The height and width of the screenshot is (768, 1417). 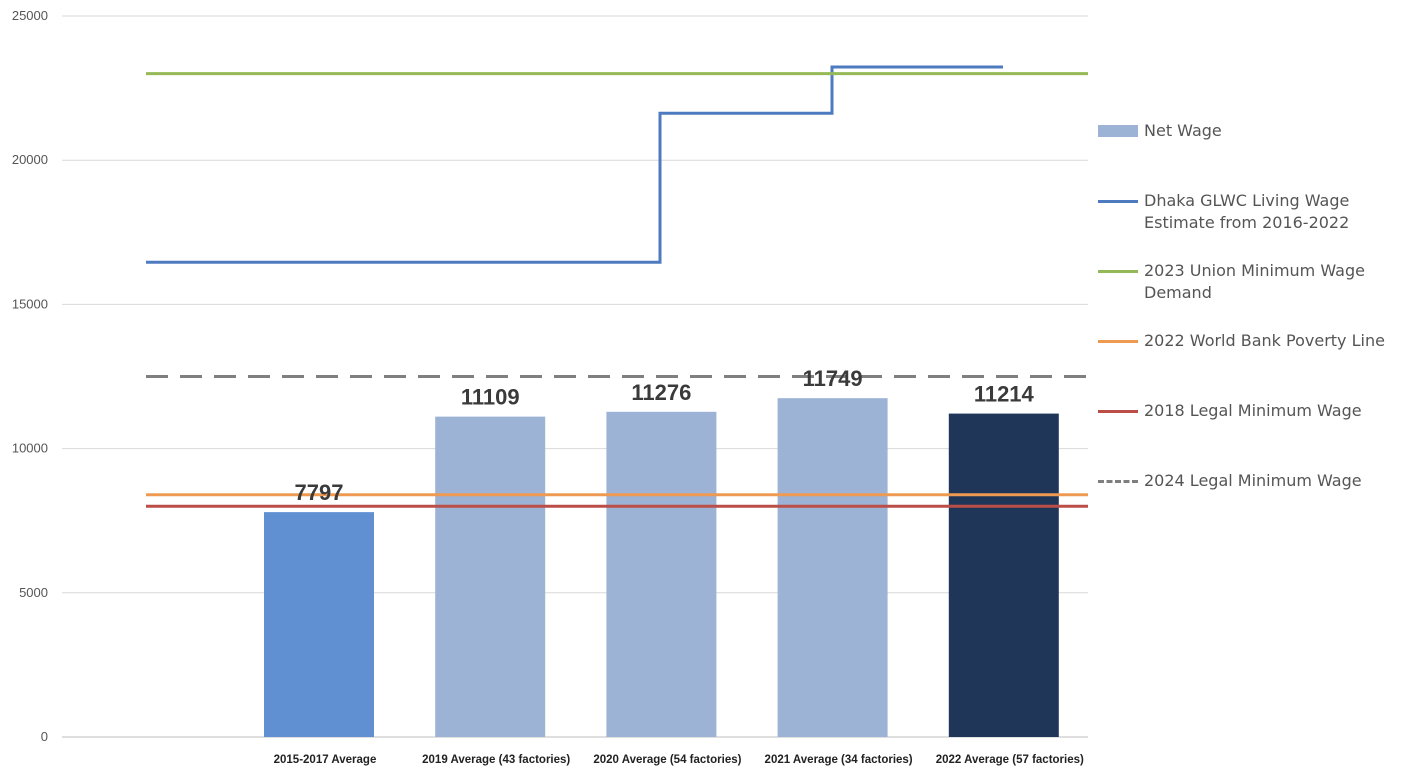 I want to click on data-label-1: 7797, so click(x=319, y=492).